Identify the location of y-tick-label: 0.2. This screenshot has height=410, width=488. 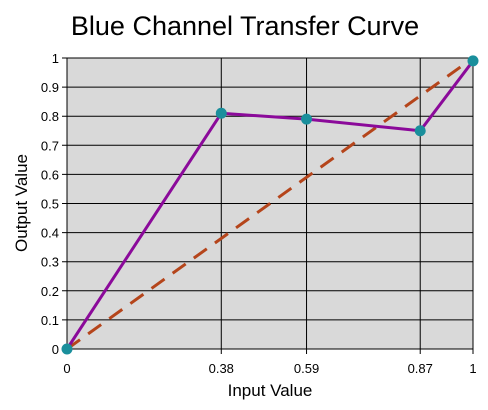
(50, 291).